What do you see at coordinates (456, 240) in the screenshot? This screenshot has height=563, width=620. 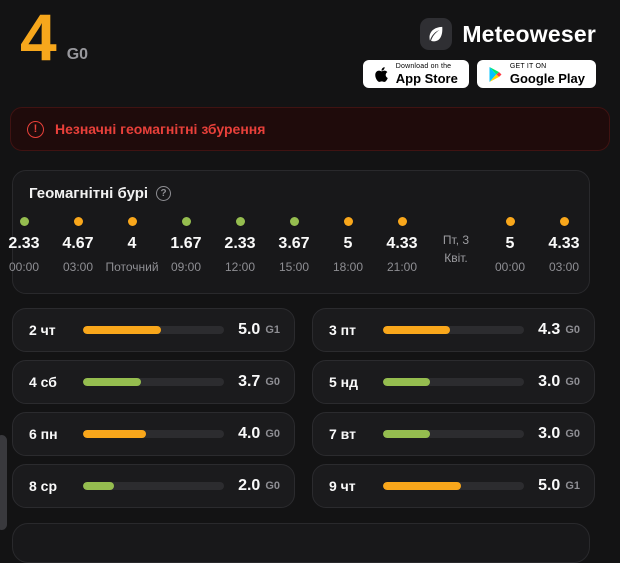 I see `timeline-date-line1: Пт, 3` at bounding box center [456, 240].